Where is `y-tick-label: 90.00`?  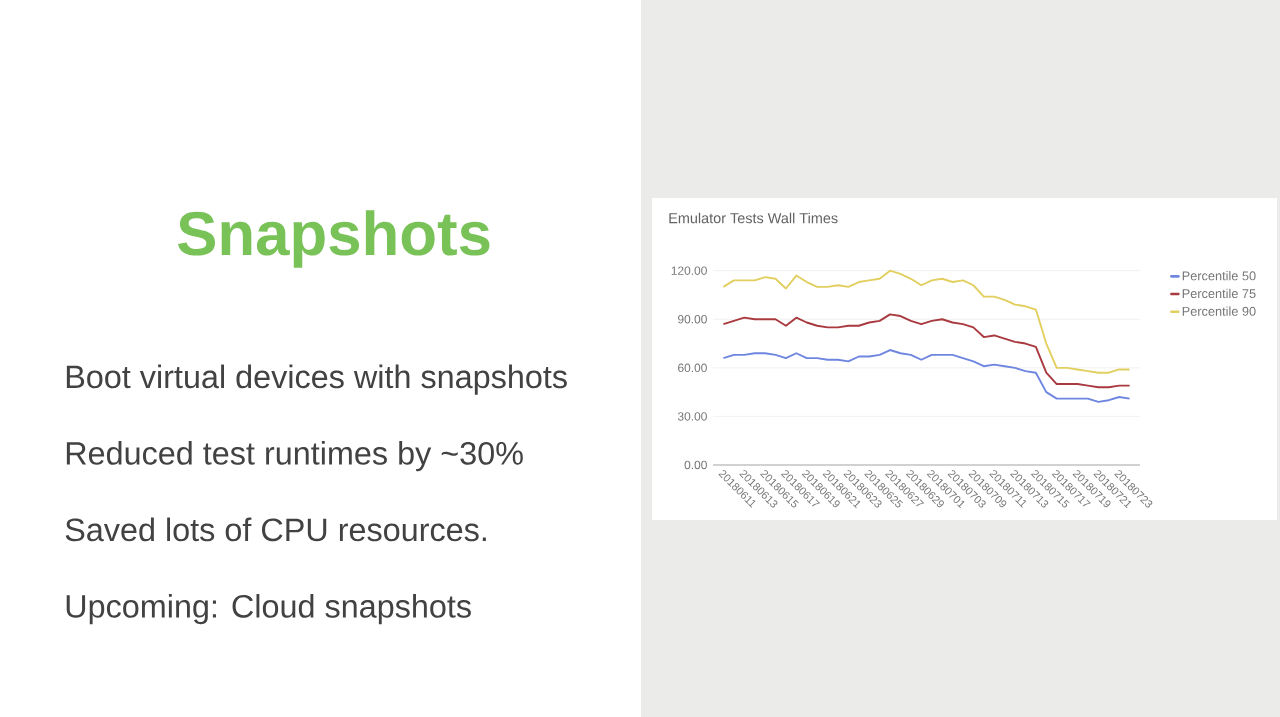
y-tick-label: 90.00 is located at coordinates (692, 319).